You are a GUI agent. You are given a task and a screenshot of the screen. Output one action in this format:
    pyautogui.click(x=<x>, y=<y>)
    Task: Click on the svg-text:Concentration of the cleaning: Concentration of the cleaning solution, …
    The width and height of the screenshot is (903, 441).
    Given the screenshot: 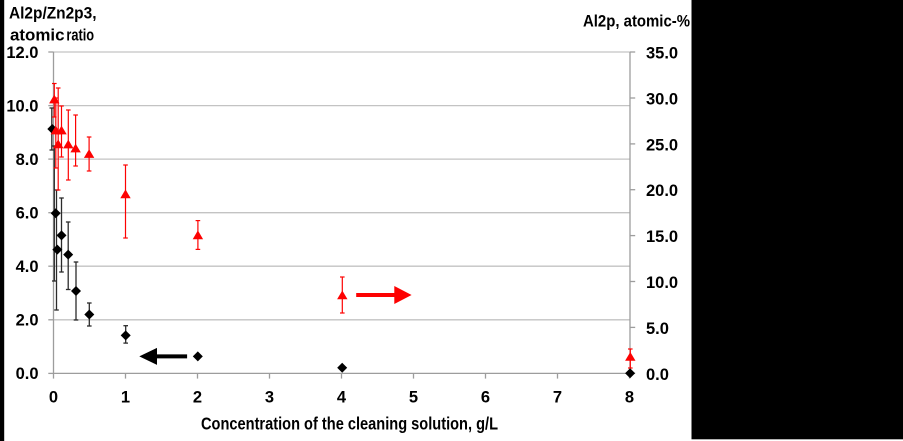 What is the action you would take?
    pyautogui.click(x=349, y=424)
    